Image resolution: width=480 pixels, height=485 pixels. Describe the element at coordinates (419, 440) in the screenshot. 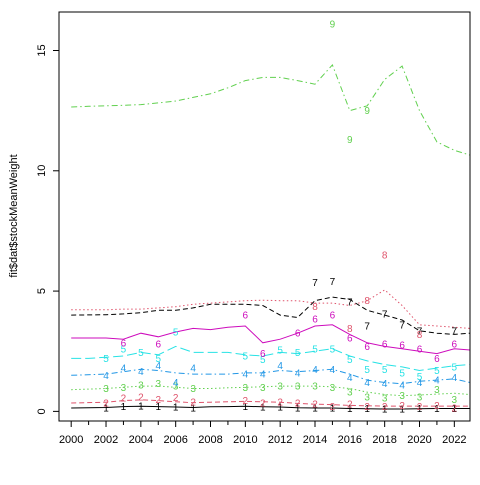

I see `x-tick-label: 2020` at that location.